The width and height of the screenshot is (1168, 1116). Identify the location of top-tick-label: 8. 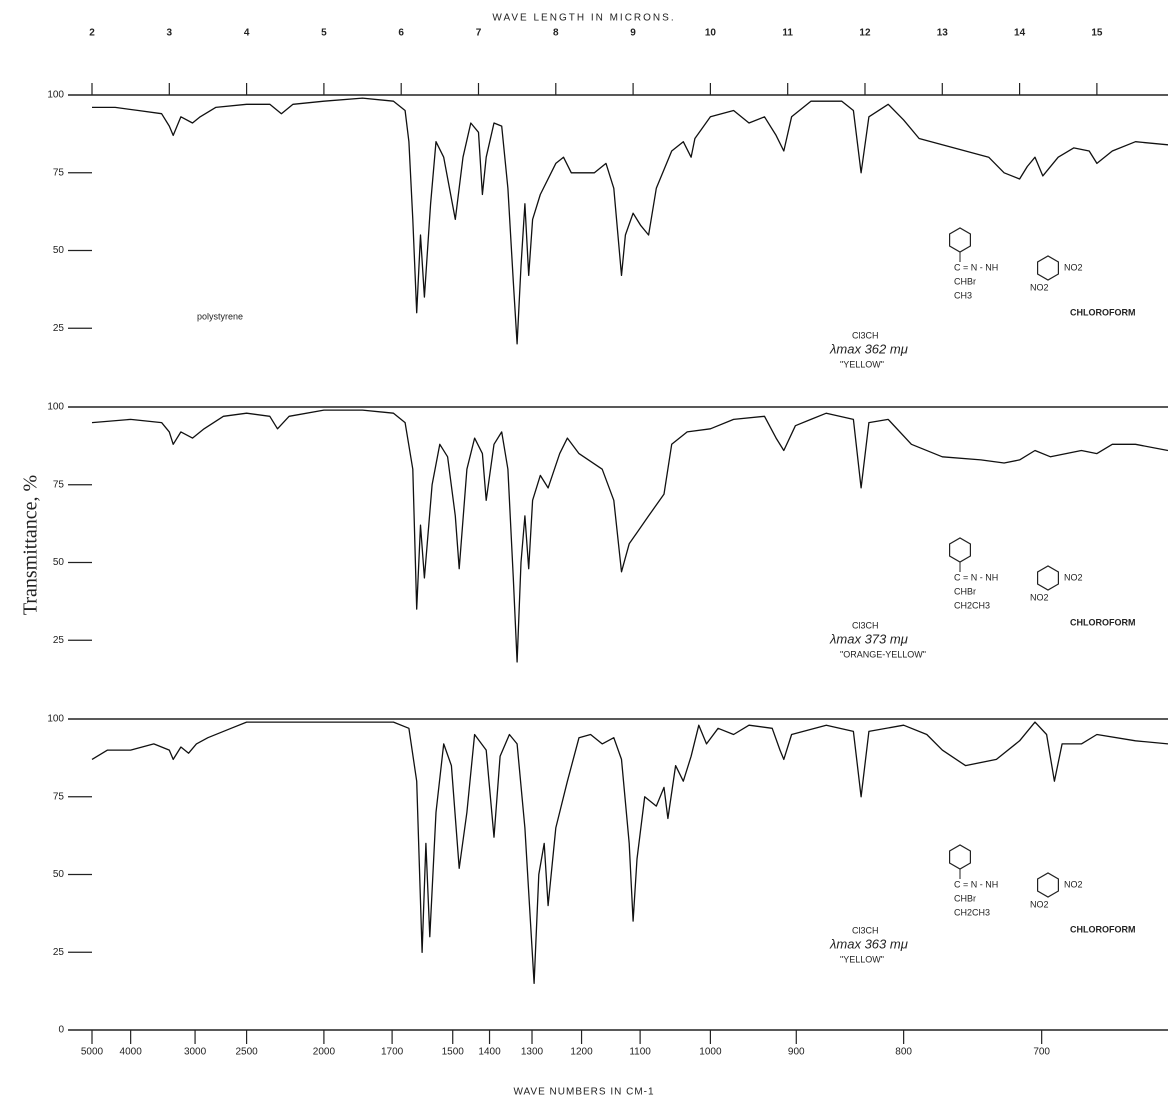
(556, 33).